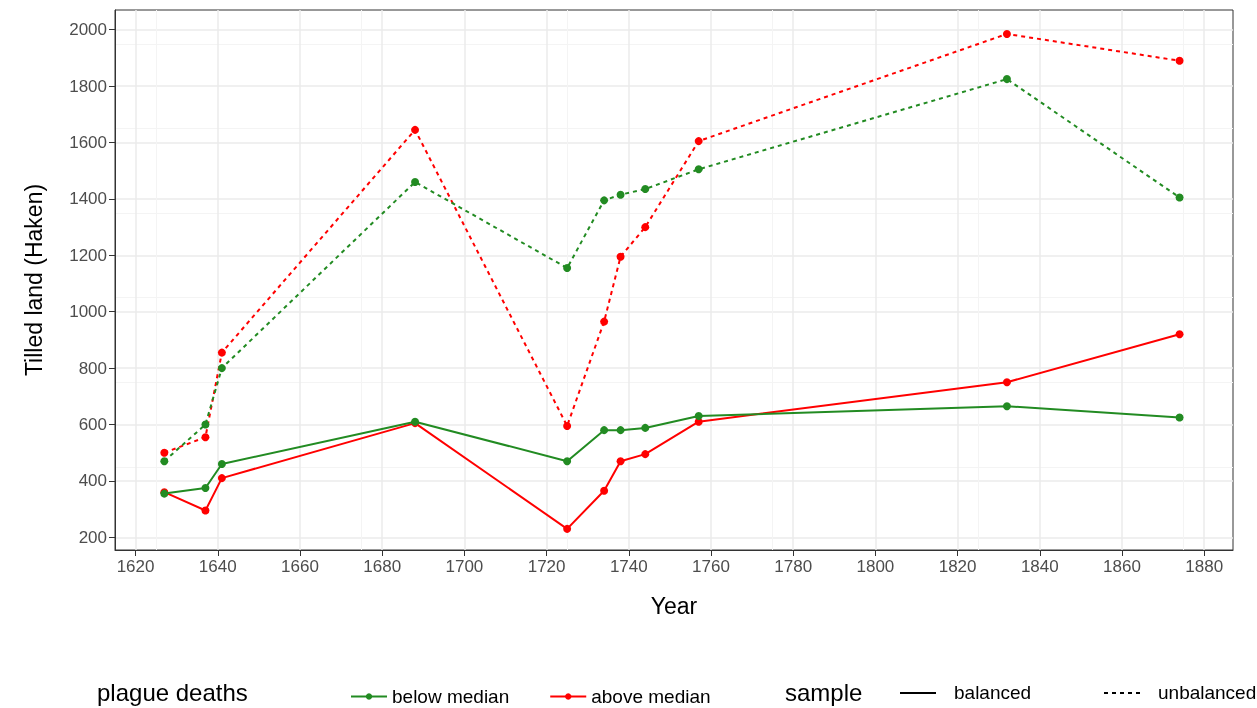  I want to click on x-tick-label: 1680, so click(382, 566).